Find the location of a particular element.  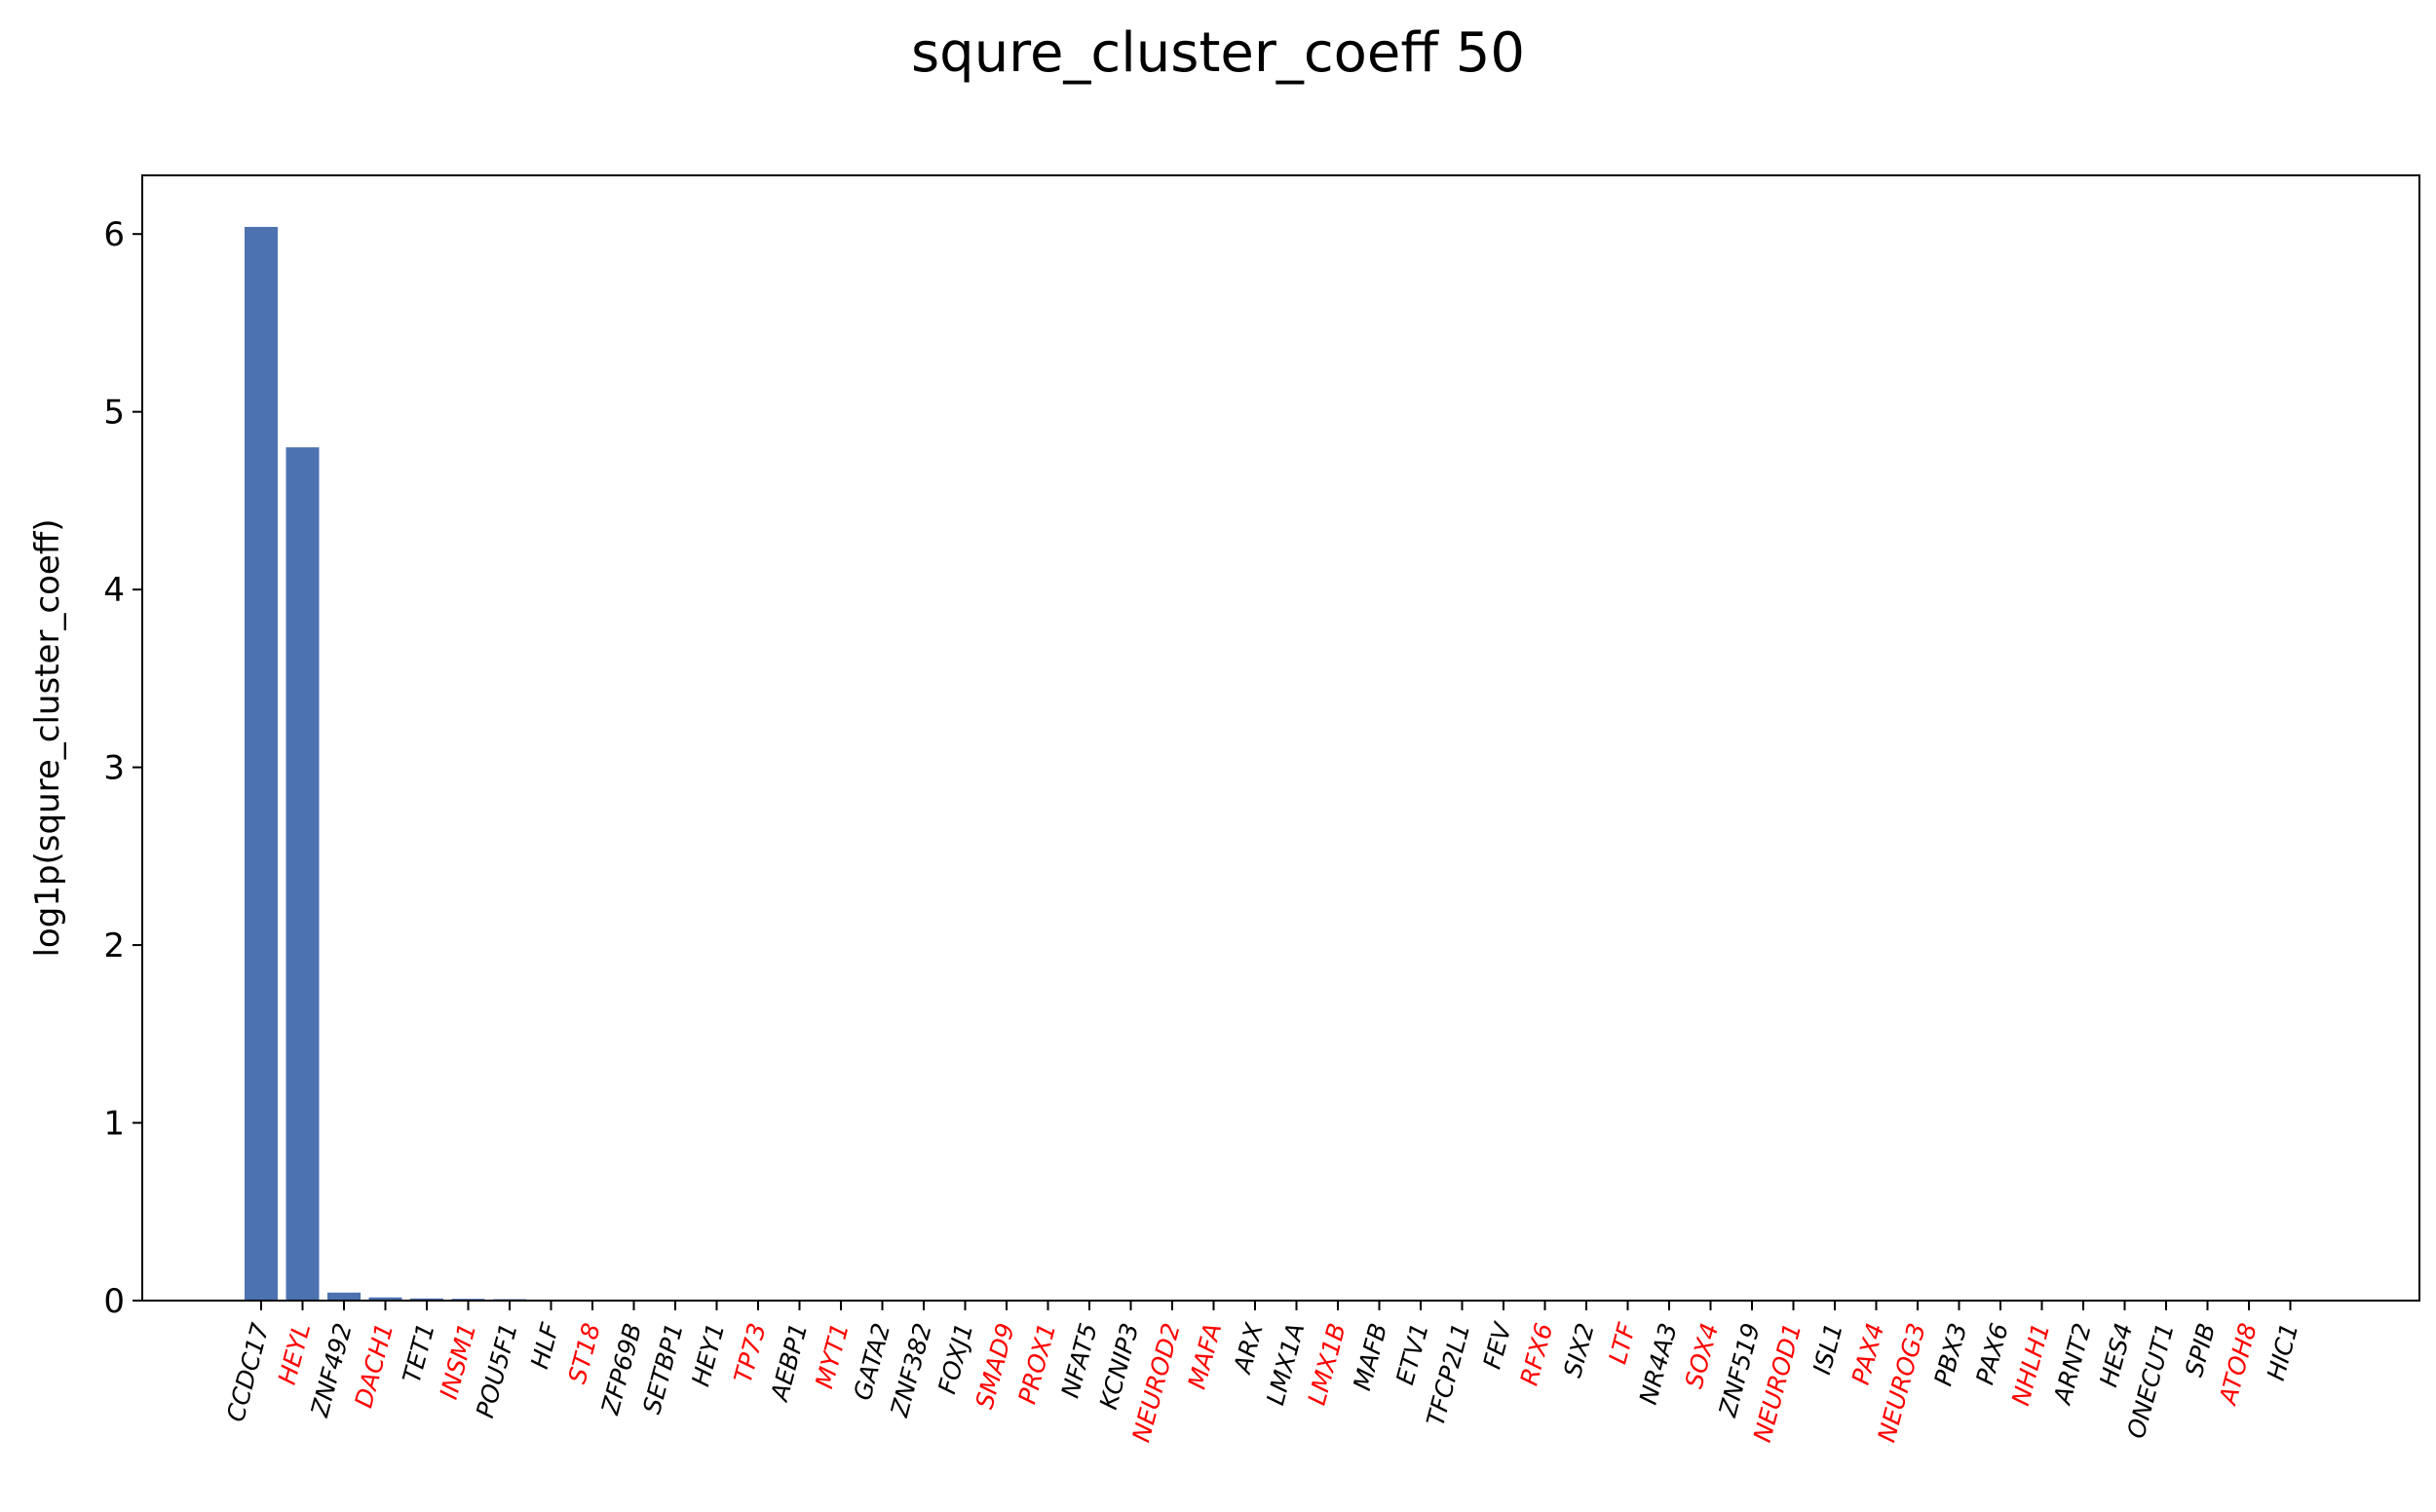

x-tick-label: FOXJ1 is located at coordinates (956, 1358).